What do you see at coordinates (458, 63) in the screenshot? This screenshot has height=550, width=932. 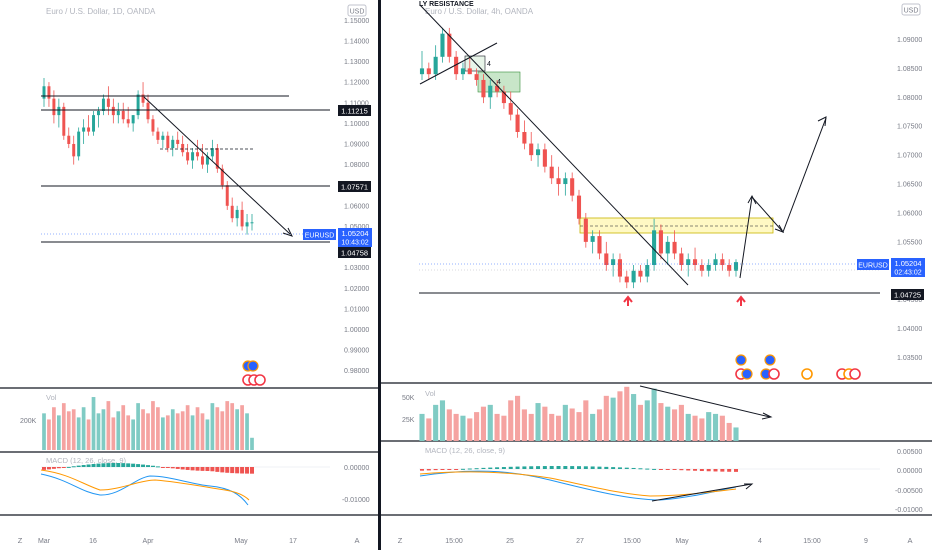 I see `right-upper-trend-line` at bounding box center [458, 63].